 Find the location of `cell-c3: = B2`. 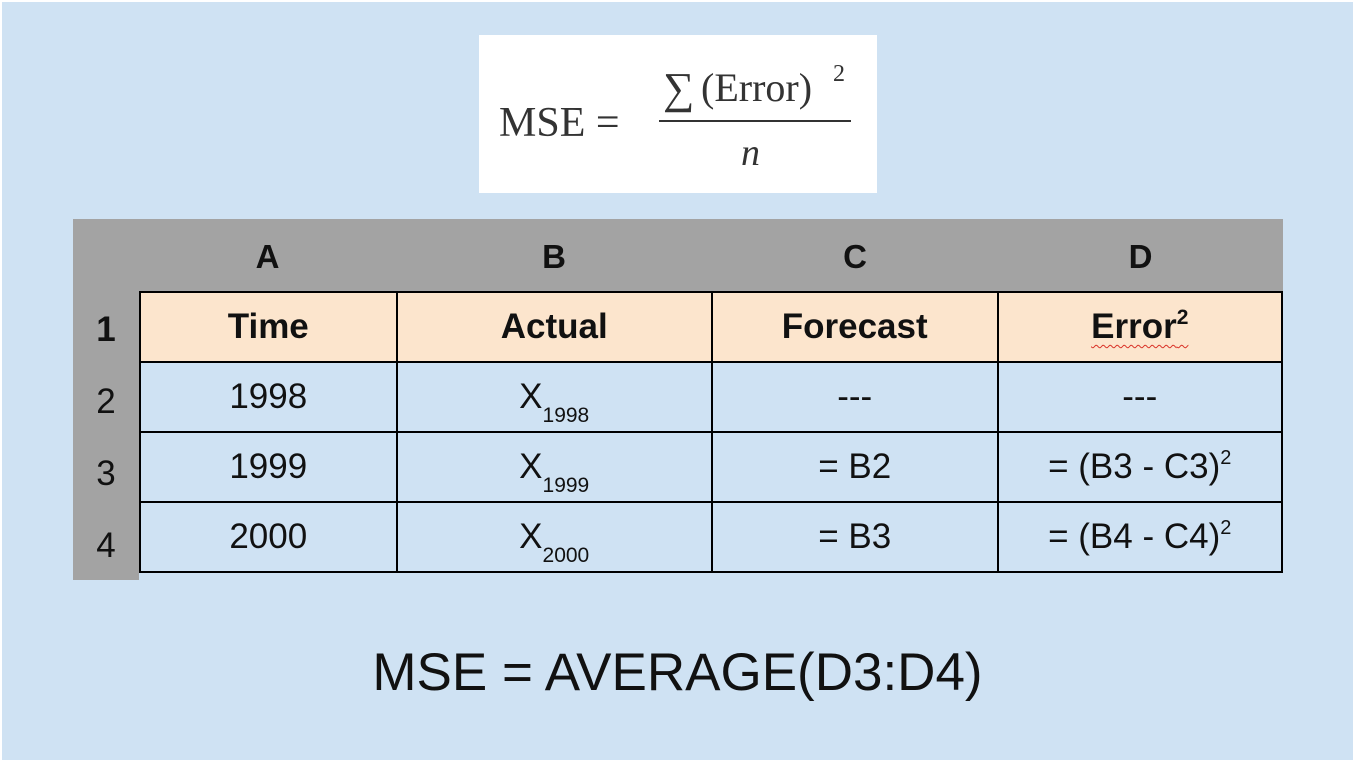

cell-c3: = B2 is located at coordinates (854, 467).